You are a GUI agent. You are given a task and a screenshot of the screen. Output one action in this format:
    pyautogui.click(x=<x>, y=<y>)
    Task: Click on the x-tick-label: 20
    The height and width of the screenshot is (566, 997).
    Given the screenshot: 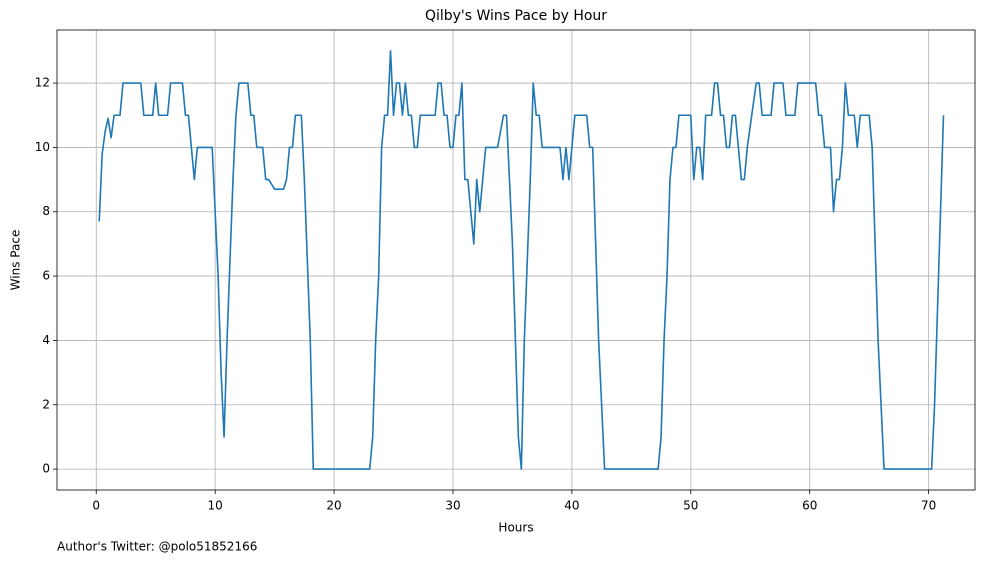 What is the action you would take?
    pyautogui.click(x=333, y=506)
    